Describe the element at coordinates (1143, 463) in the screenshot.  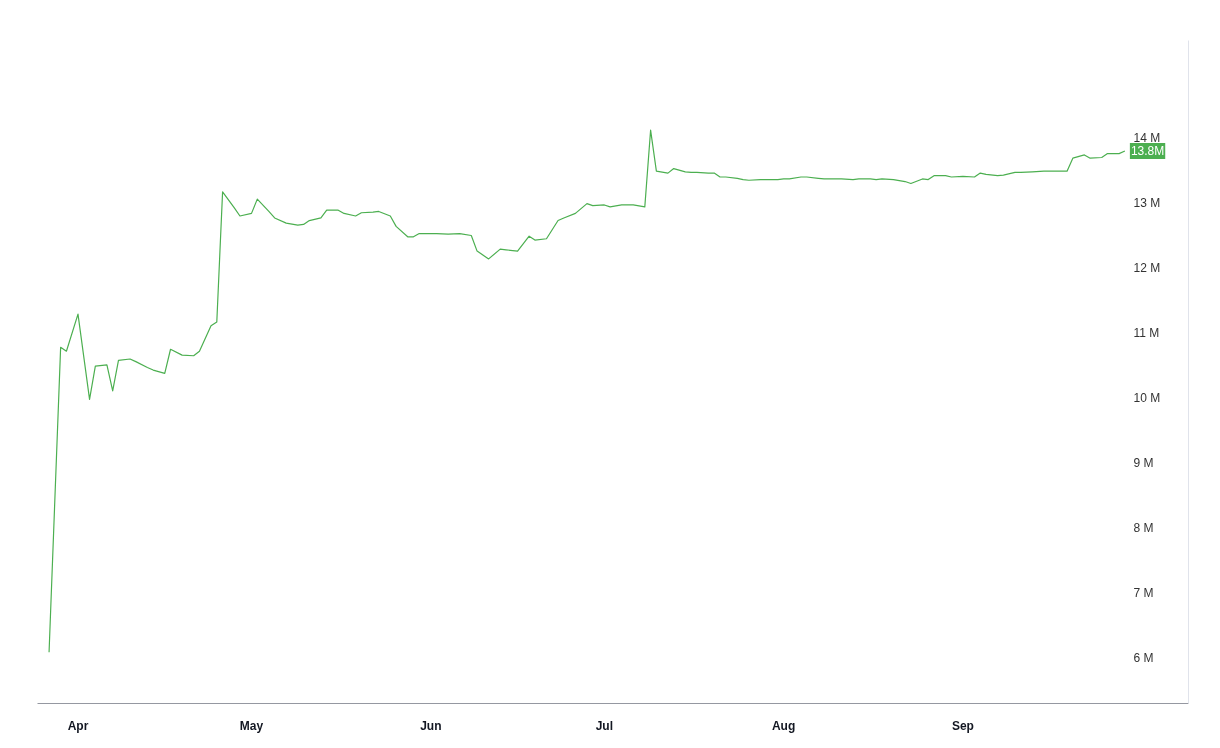
I see `y-tick-label: 9 M` at that location.